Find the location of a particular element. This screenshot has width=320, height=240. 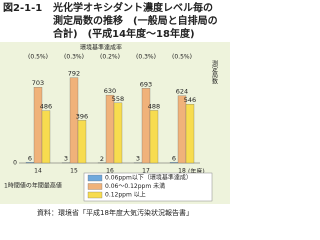

value-label: 558 is located at coordinates (118, 99).